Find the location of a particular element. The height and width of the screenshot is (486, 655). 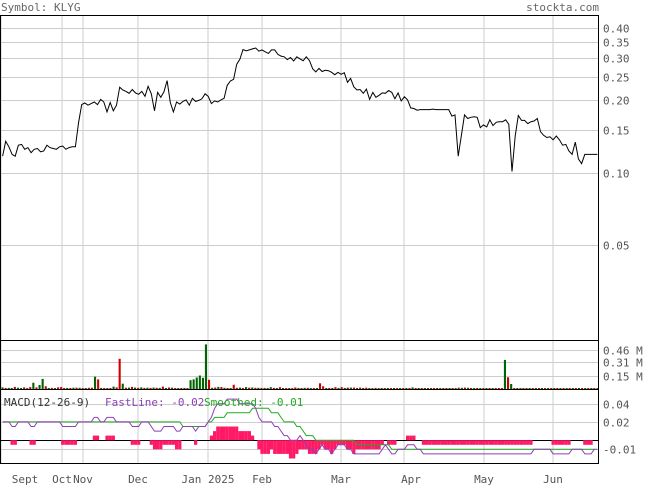

price-tick-label: 0.10 is located at coordinates (616, 174).